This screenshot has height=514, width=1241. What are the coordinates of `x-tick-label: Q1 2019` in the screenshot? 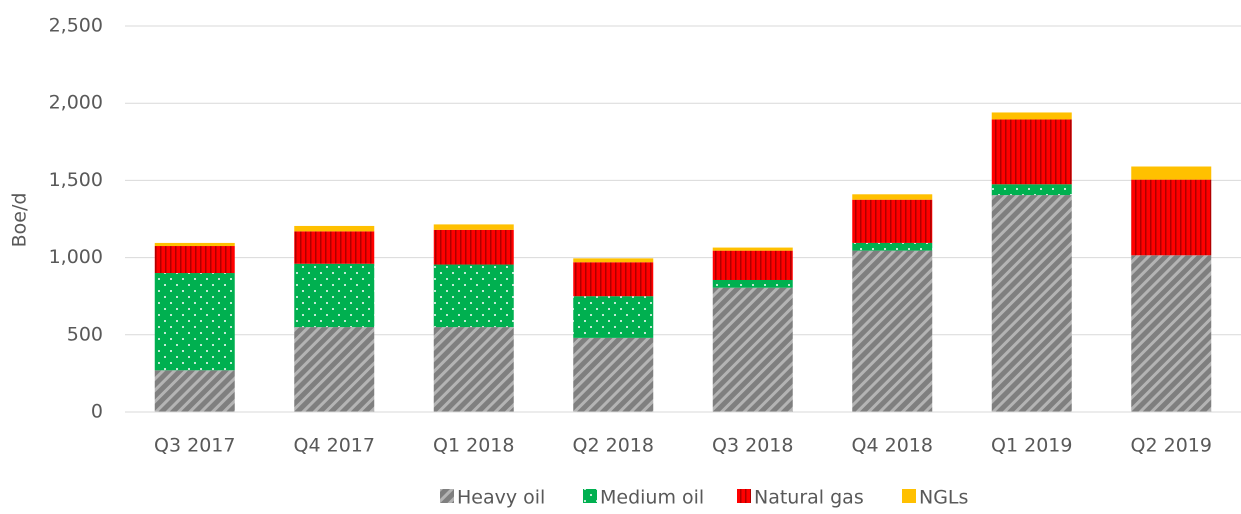 It's located at (1031, 446).